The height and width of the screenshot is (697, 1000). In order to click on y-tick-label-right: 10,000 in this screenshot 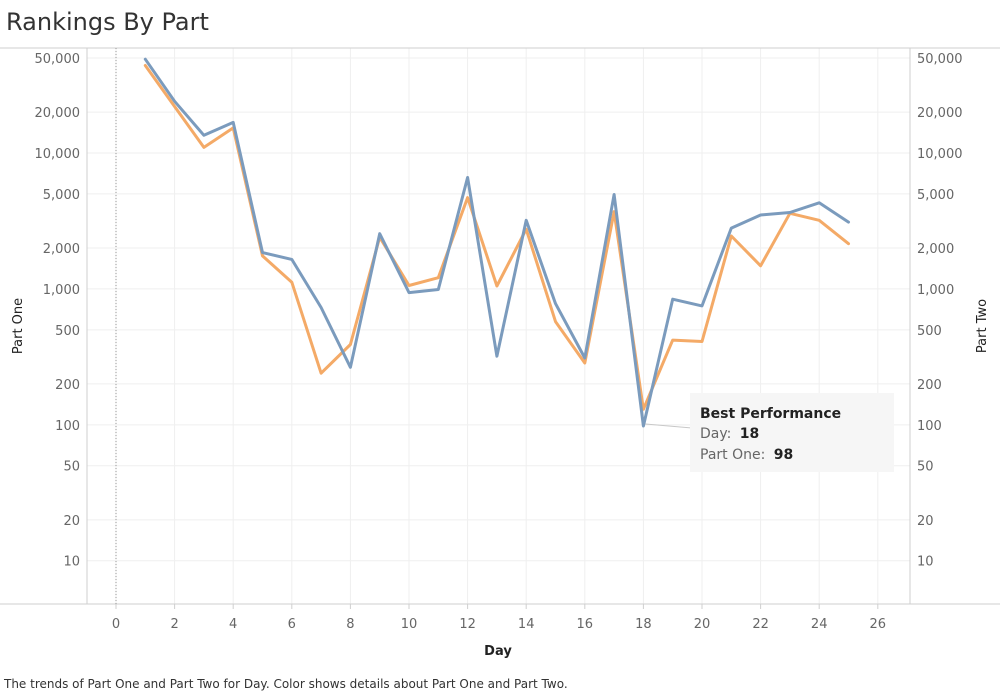, I will do `click(940, 154)`.